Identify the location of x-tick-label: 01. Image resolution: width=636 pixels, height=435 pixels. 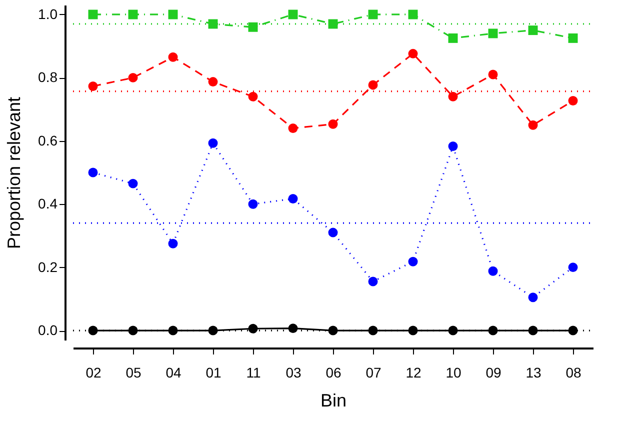
(214, 372).